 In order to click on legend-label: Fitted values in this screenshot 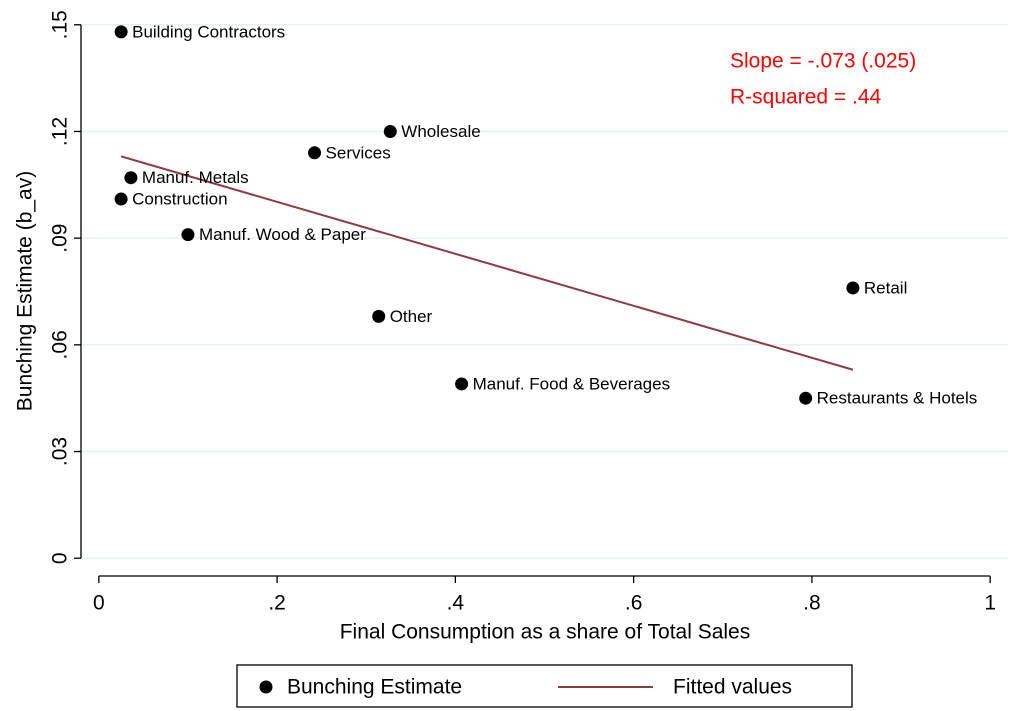, I will do `click(732, 687)`.